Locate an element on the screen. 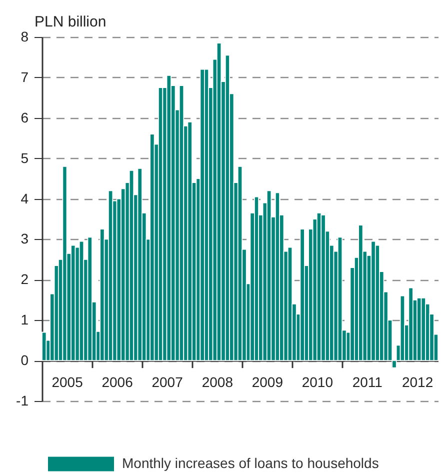 Image resolution: width=441 pixels, height=475 pixels. x-tick-label: 2006 is located at coordinates (118, 382).